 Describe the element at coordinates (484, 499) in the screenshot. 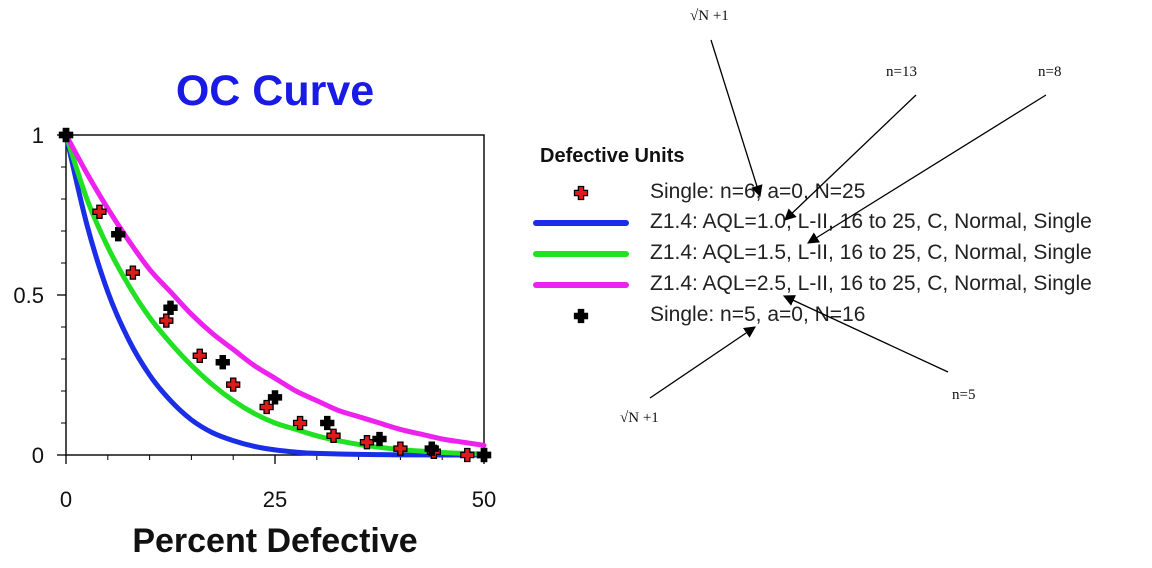

I see `x-tick-label-50: 50` at that location.